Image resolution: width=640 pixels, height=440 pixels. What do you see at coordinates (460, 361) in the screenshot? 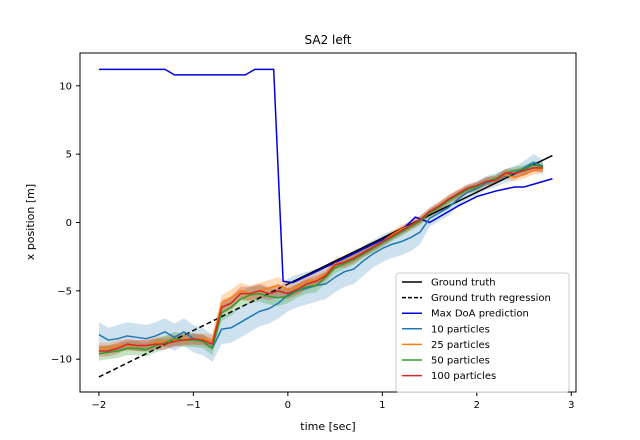
I see `legend-label-50-particles: 50 particles` at bounding box center [460, 361].